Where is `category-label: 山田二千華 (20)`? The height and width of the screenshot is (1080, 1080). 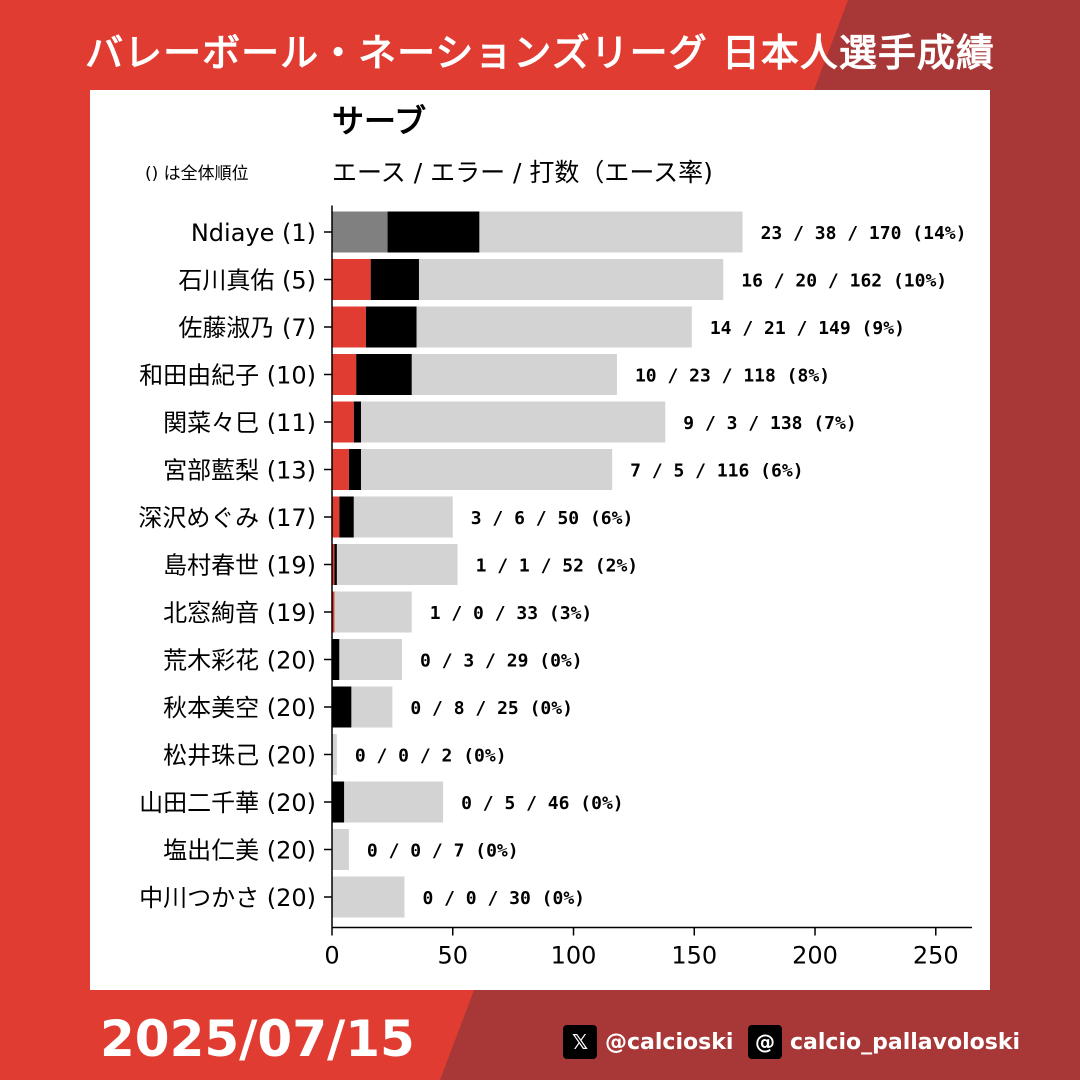
category-label: 山田二千華 (20) is located at coordinates (227, 803).